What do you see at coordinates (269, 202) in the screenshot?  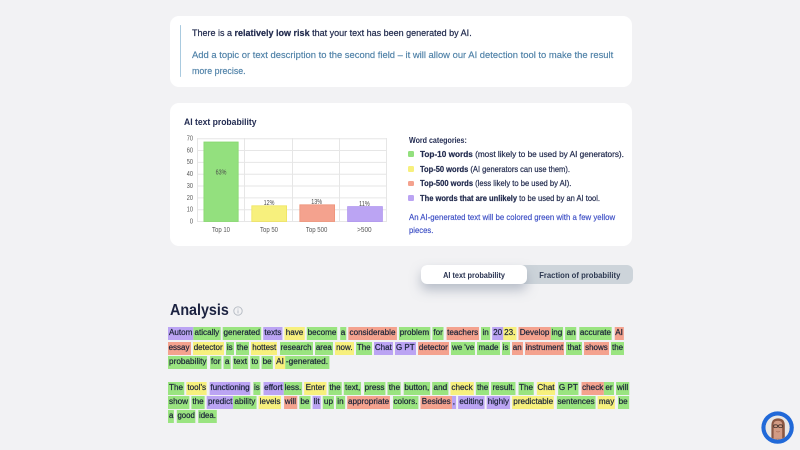 I see `svg-text: 12%` at bounding box center [269, 202].